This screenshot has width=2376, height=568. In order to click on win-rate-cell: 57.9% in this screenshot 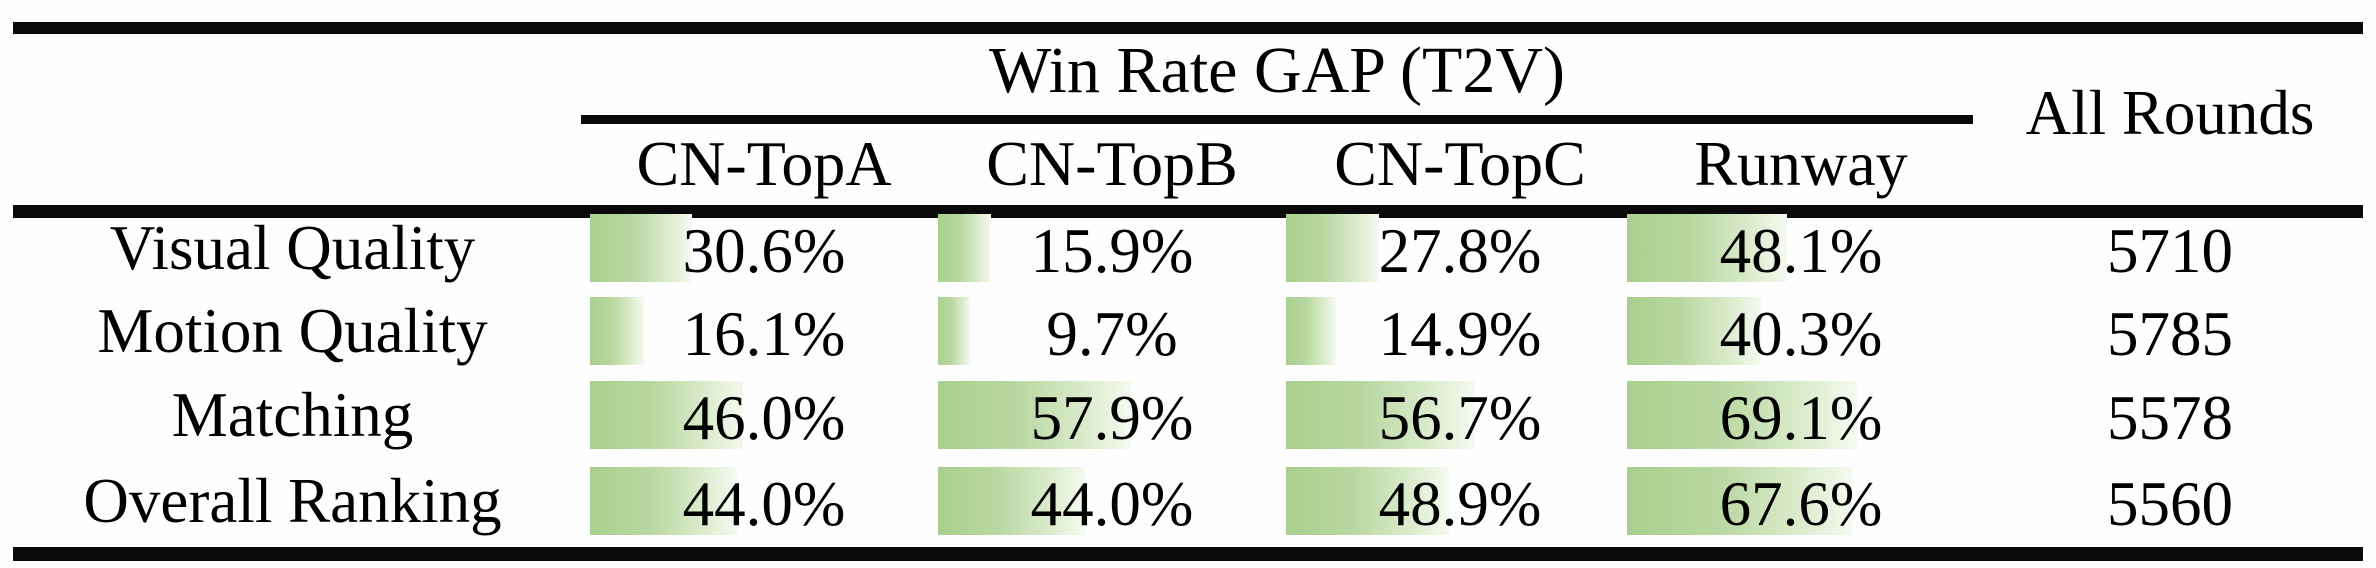, I will do `click(1112, 417)`.